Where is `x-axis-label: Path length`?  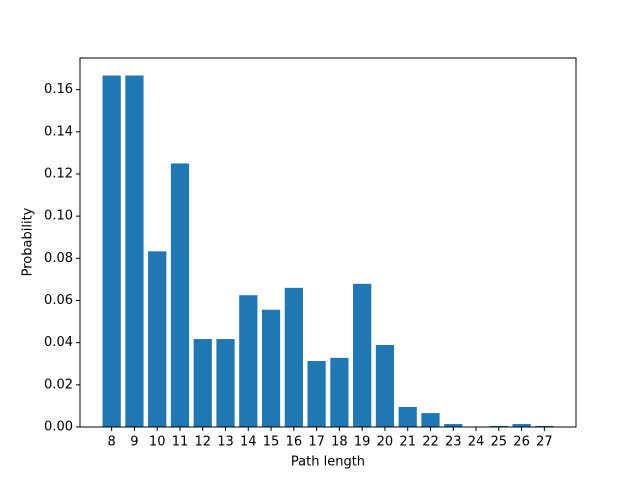
x-axis-label: Path length is located at coordinates (328, 462).